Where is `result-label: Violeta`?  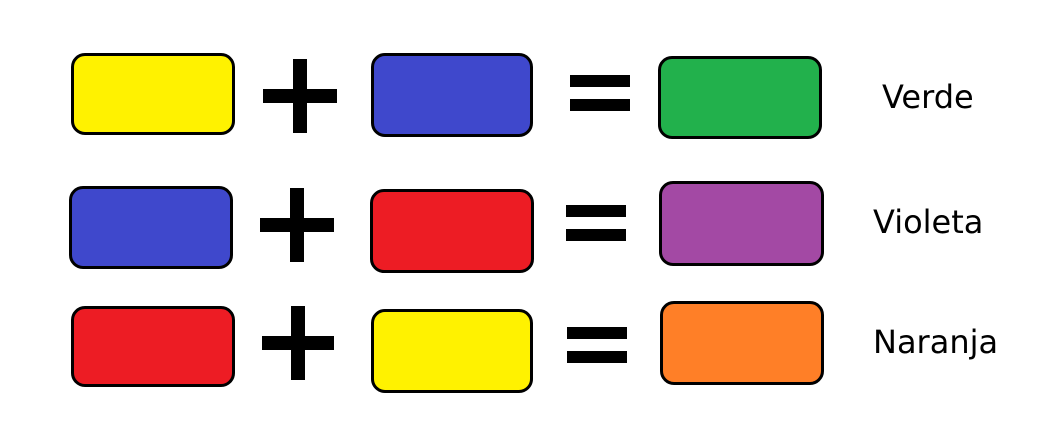
result-label: Violeta is located at coordinates (928, 222).